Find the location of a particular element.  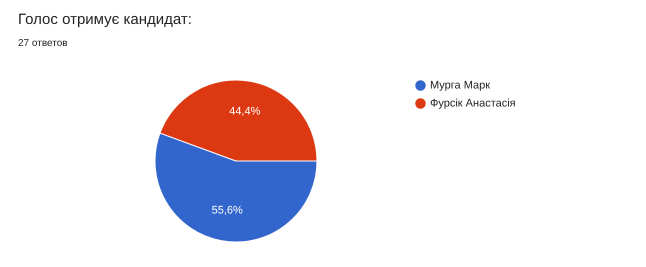

chart-title: Голос отримує кандидат: is located at coordinates (105, 19).